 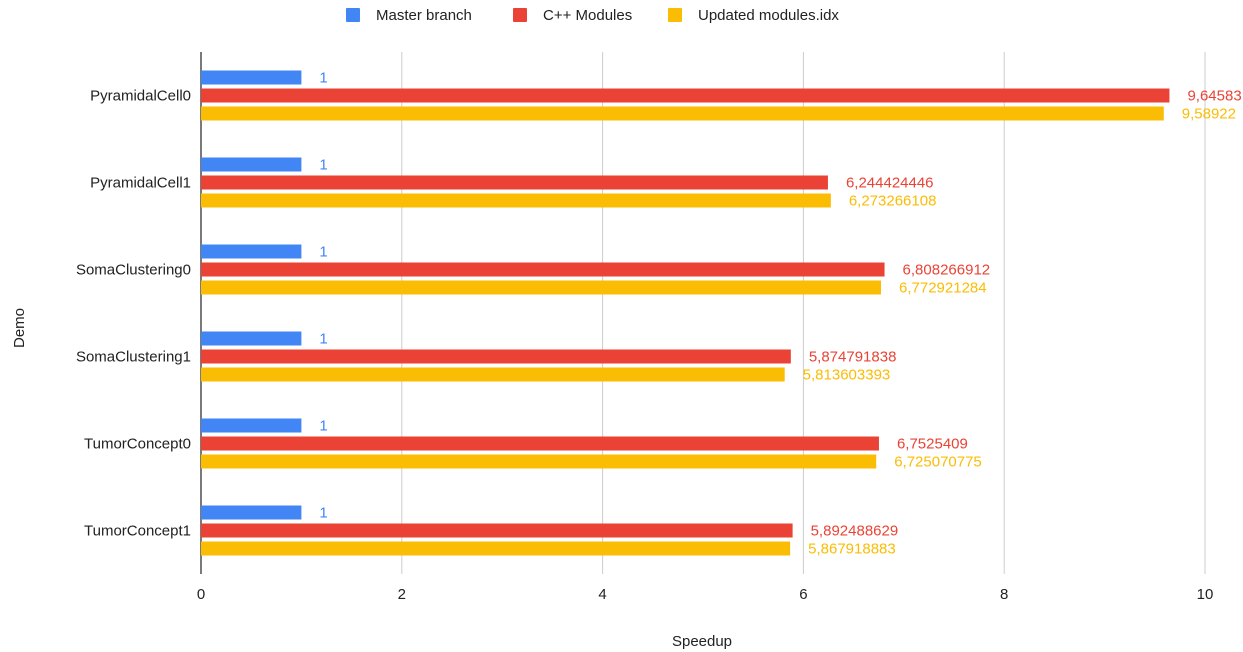 What do you see at coordinates (853, 357) in the screenshot?
I see `data-label: 5,874791838` at bounding box center [853, 357].